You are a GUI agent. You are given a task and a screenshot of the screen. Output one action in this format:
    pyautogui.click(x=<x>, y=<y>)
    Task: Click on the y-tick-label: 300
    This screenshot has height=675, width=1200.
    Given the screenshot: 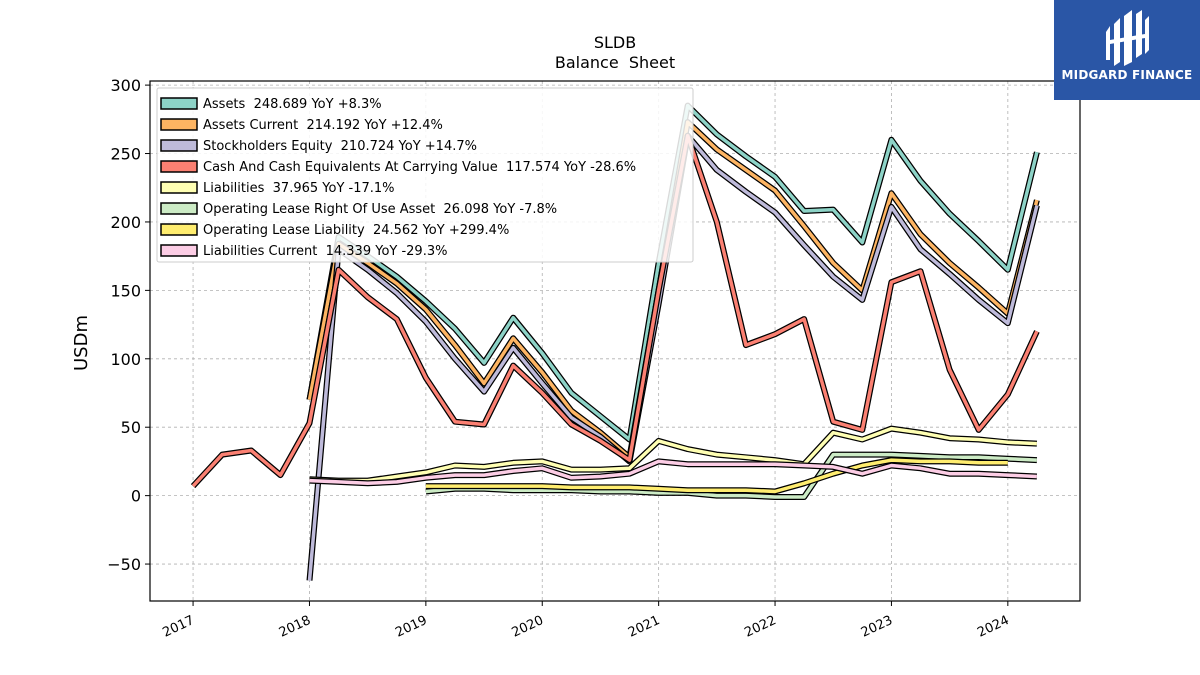 What is the action you would take?
    pyautogui.click(x=125, y=85)
    